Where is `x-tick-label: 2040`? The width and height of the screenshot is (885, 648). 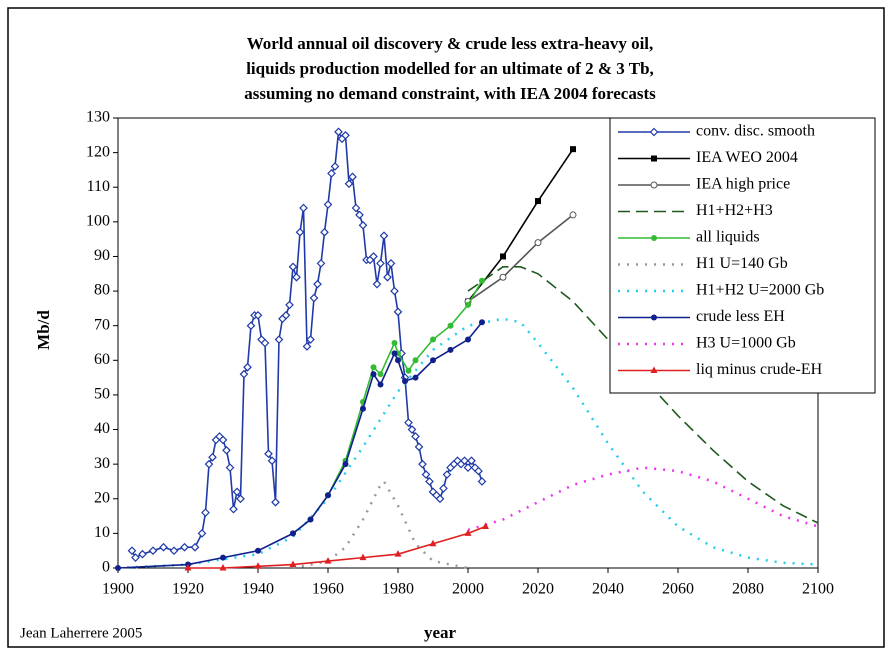 x-tick-label: 2040 is located at coordinates (608, 589).